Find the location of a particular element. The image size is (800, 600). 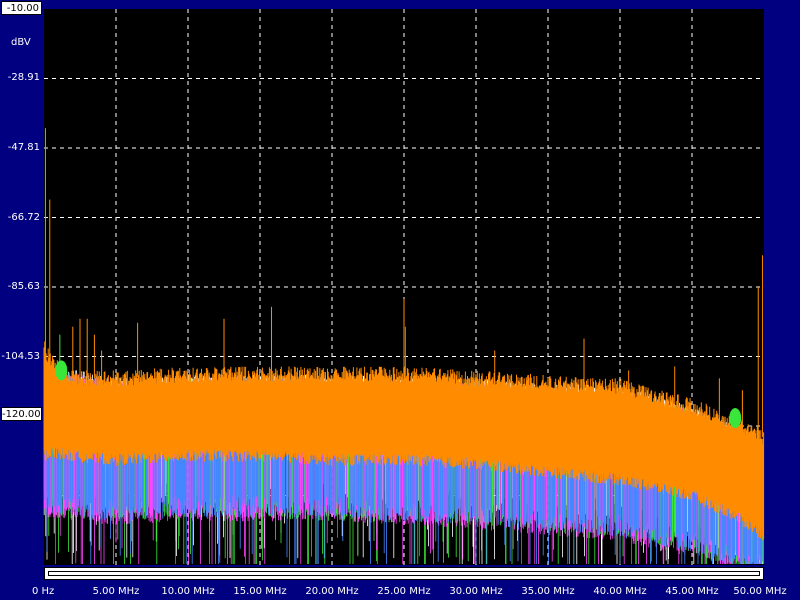

y-tick-label: -47.81 is located at coordinates (21, 148).